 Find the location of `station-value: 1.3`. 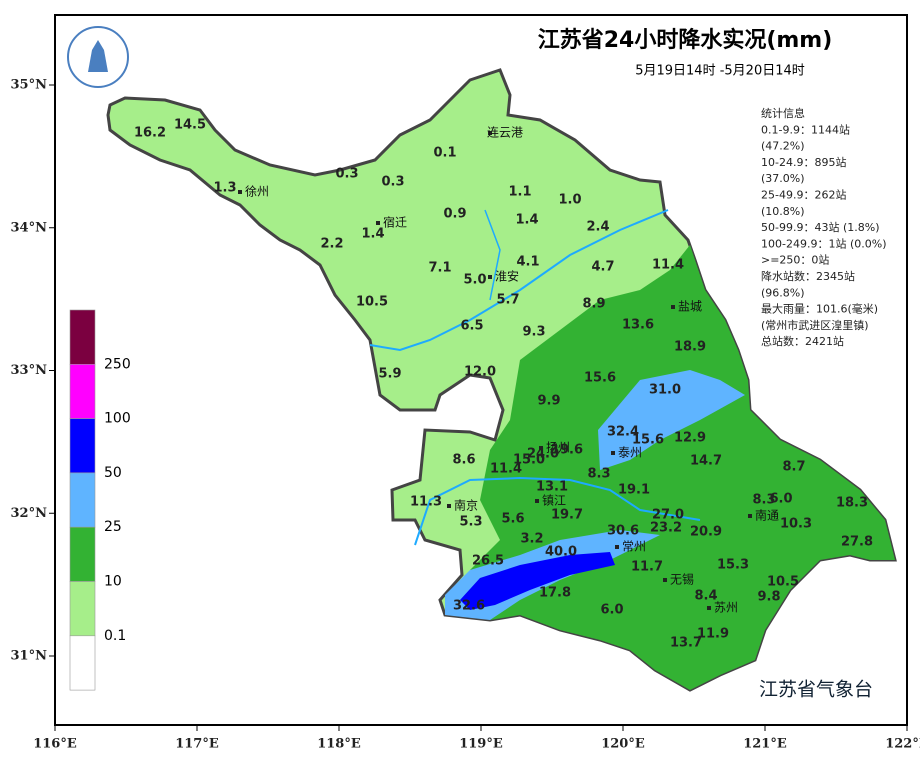

station-value: 1.3 is located at coordinates (224, 188).